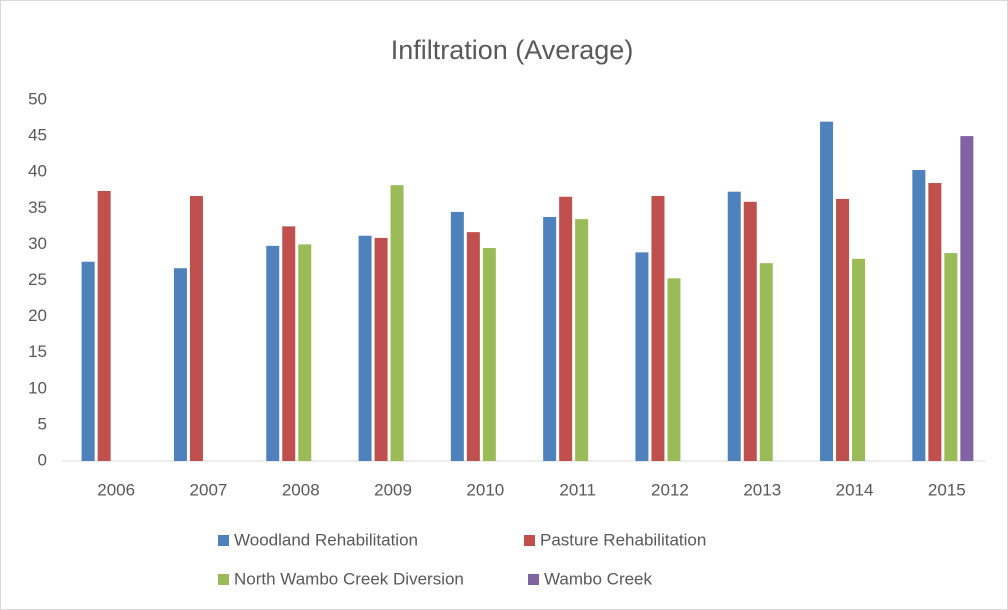 The height and width of the screenshot is (610, 1008). Describe the element at coordinates (37, 98) in the screenshot. I see `y-tick-label: 50` at that location.